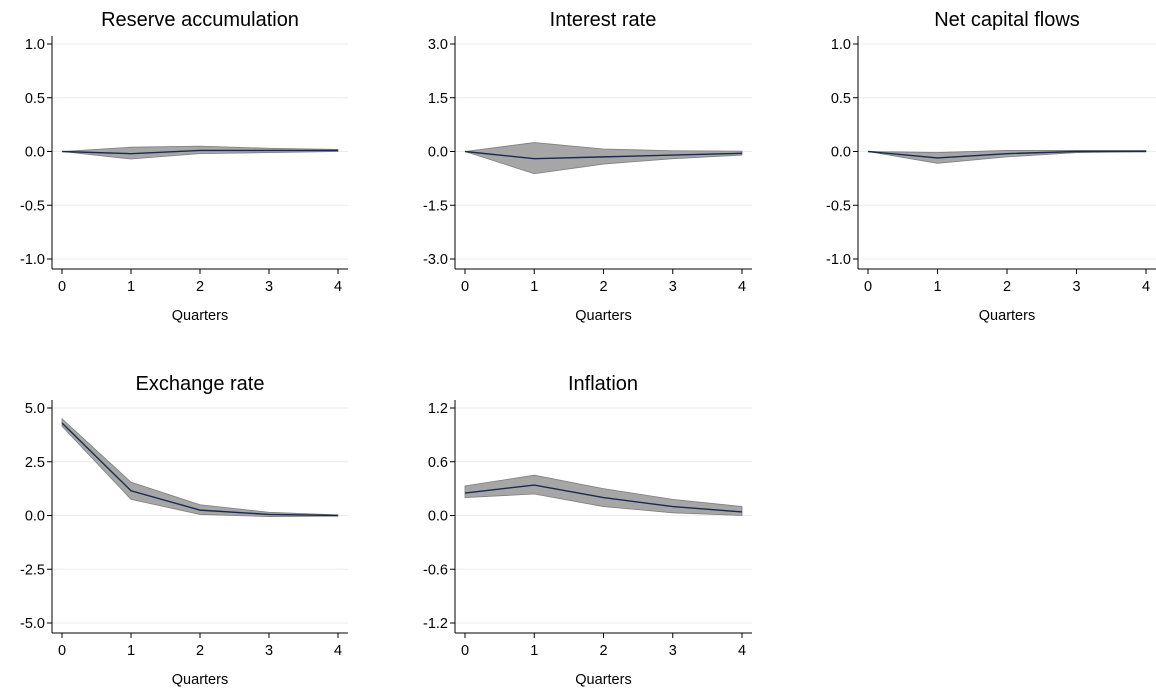 This screenshot has height=690, width=1156. Describe the element at coordinates (435, 570) in the screenshot. I see `y-tick-label: -0.6` at that location.